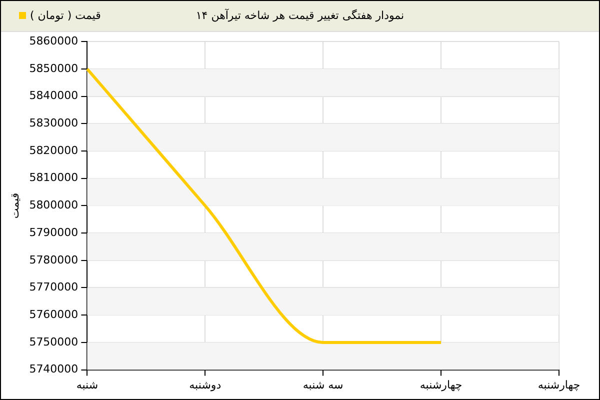  What do you see at coordinates (53, 232) in the screenshot?
I see `y-tick-label: 5790000` at bounding box center [53, 232].